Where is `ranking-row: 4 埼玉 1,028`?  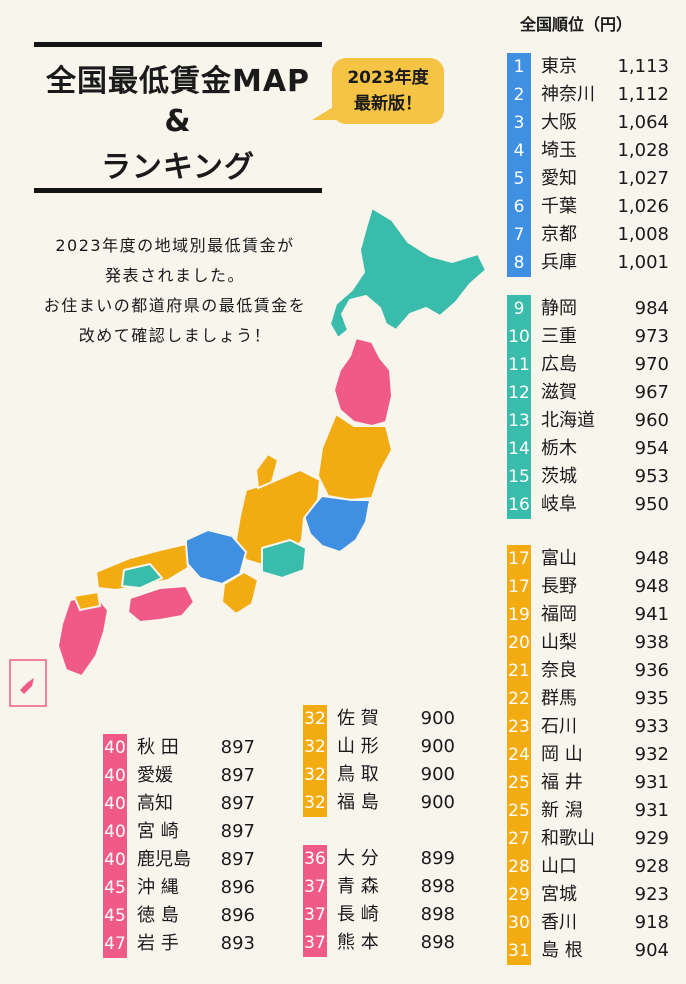 ranking-row: 4 埼玉 1,028 is located at coordinates (588, 151).